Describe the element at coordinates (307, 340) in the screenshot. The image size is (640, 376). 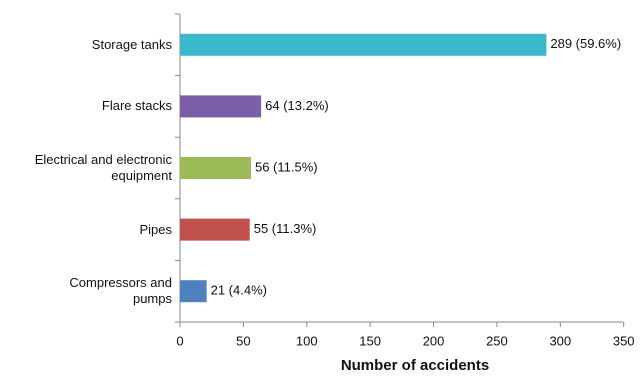
I see `x-tick-label: 100` at that location.